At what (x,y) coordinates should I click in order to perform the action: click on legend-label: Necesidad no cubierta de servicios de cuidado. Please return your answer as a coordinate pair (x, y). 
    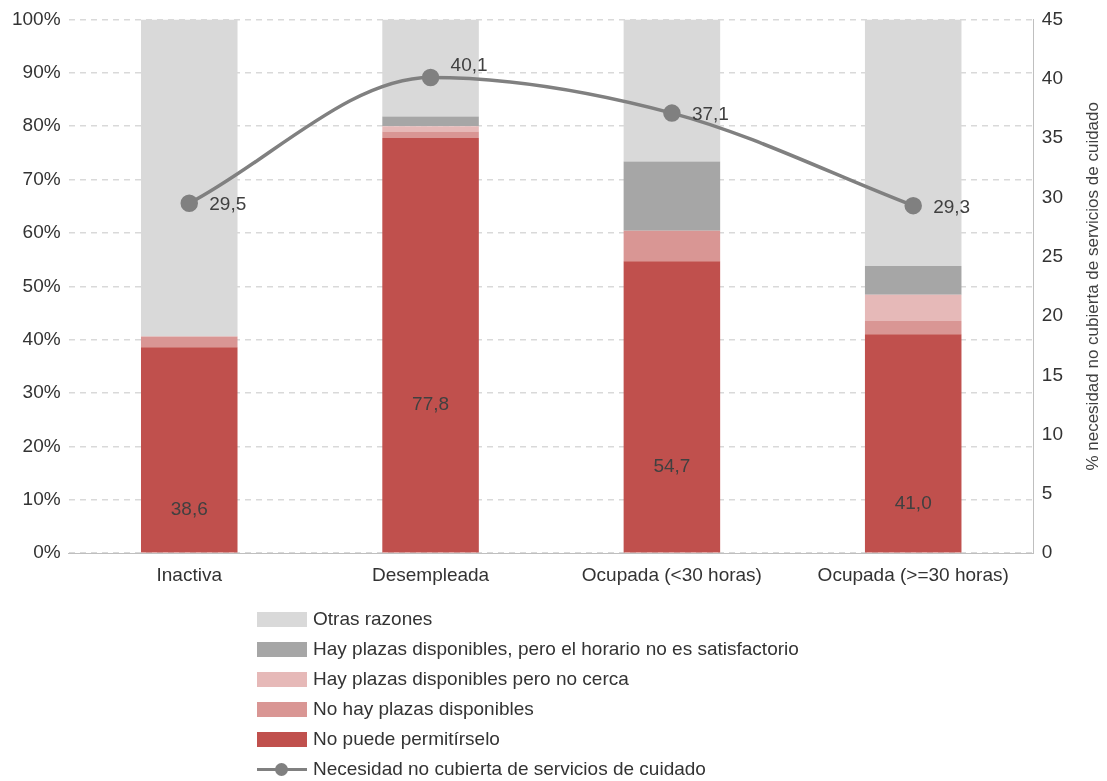
    Looking at the image, I should click on (509, 769).